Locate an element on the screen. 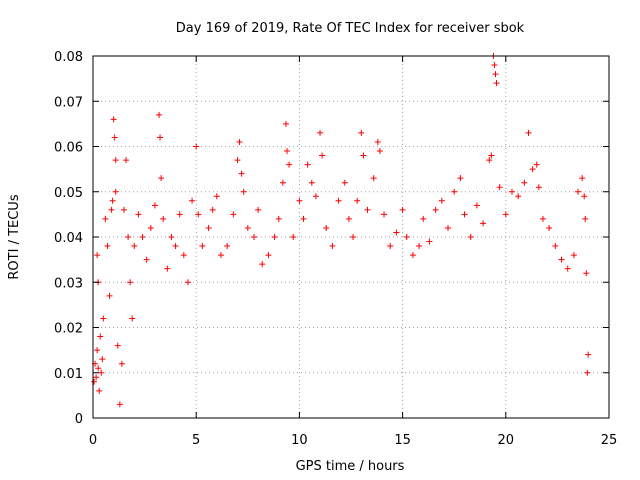  x-tick-label: 25 is located at coordinates (609, 440).